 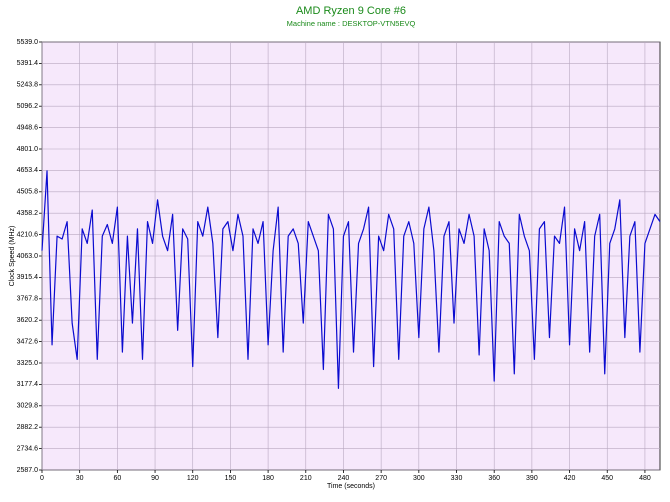 I want to click on x-tick-label: 240, so click(x=344, y=478).